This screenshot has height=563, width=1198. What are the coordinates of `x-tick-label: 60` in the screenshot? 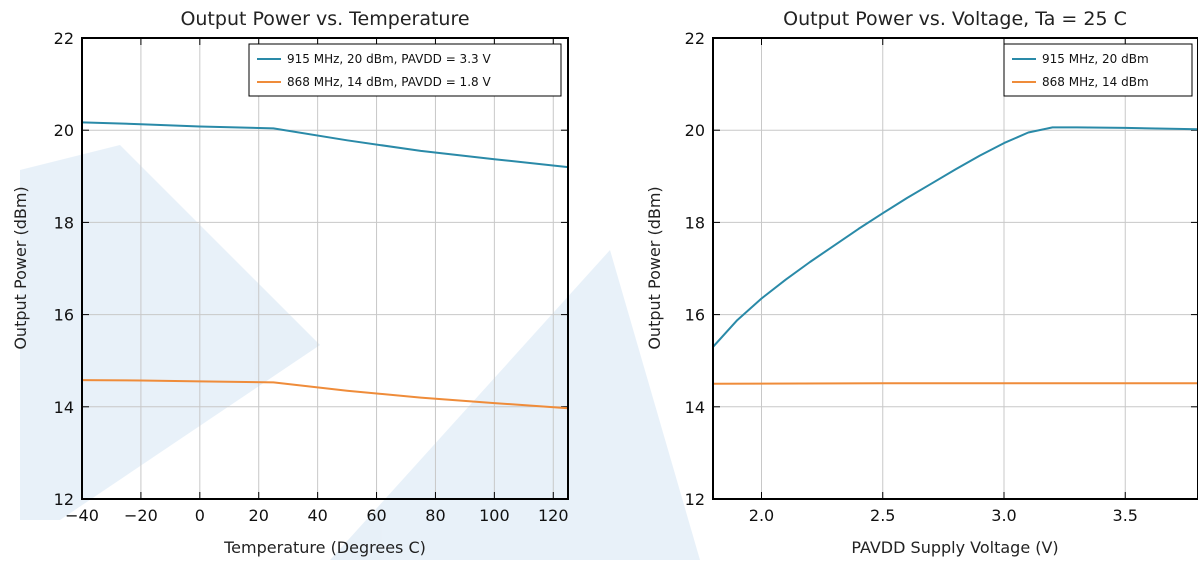 It's located at (376, 515).